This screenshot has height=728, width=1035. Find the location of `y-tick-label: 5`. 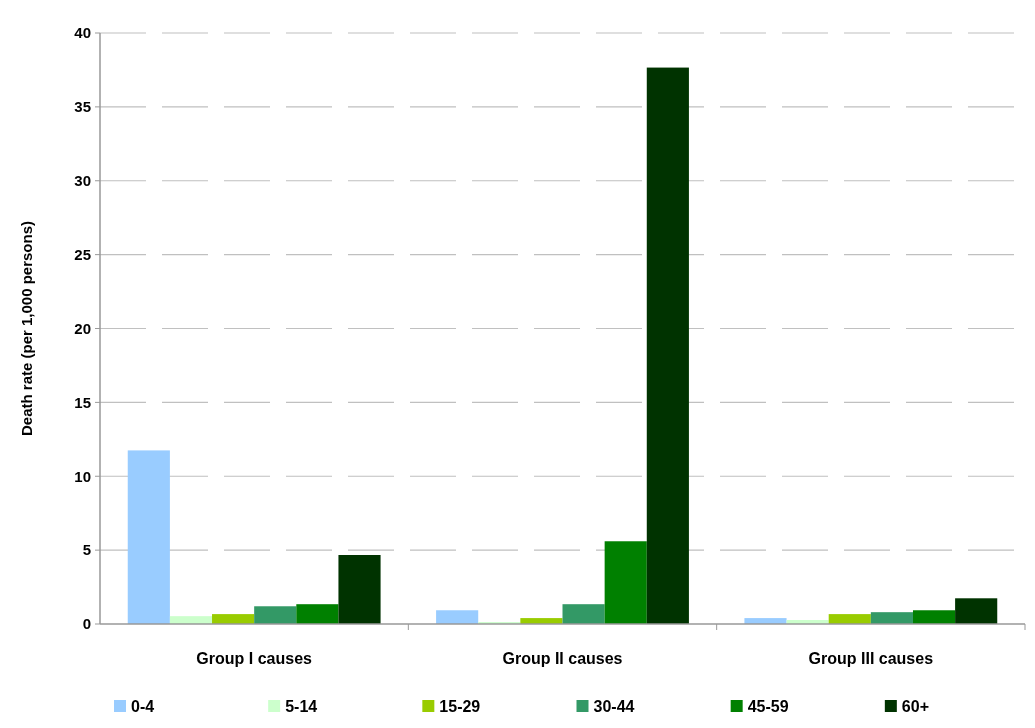

y-tick-label: 5 is located at coordinates (86, 550).